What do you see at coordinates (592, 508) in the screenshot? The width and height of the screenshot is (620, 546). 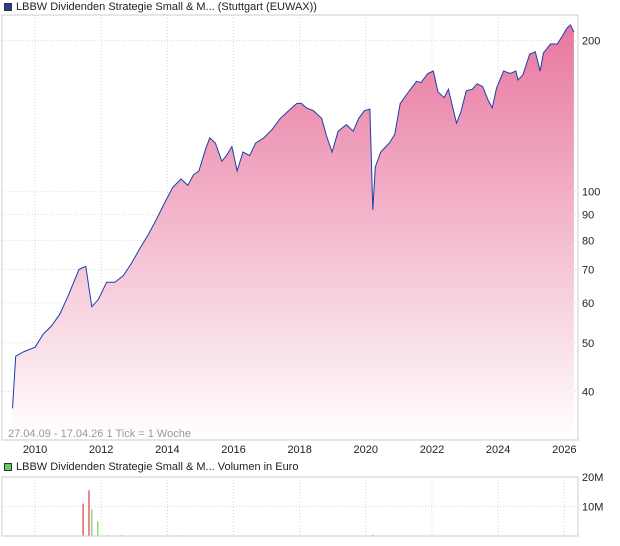 I see `volume-ytick-label: 10M` at bounding box center [592, 508].